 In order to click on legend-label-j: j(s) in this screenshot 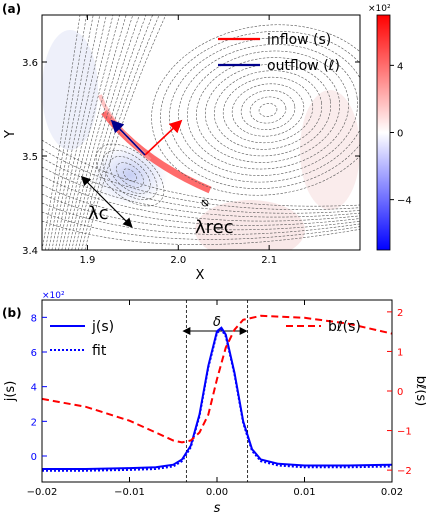, I will do `click(102, 327)`.